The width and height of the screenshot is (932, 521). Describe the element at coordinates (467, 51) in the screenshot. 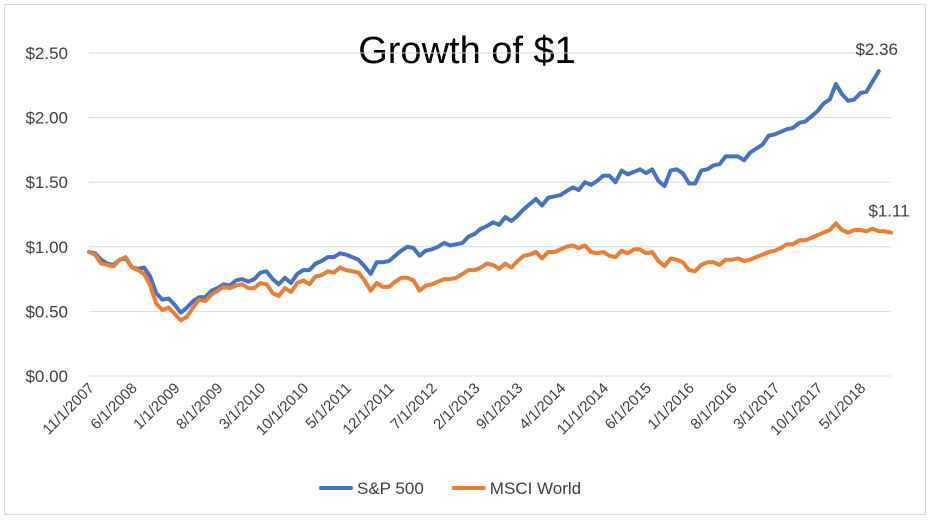

I see `chart-title: Growth of $1` at that location.